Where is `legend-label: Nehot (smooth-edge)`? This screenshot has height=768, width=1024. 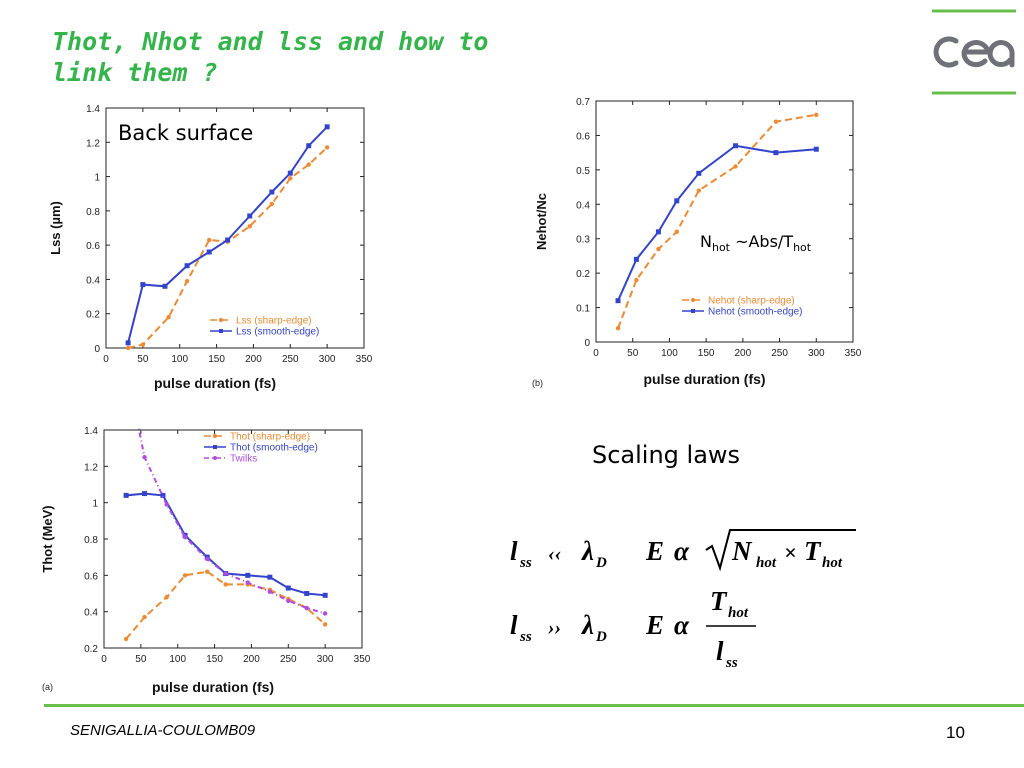
legend-label: Nehot (smooth-edge) is located at coordinates (755, 312).